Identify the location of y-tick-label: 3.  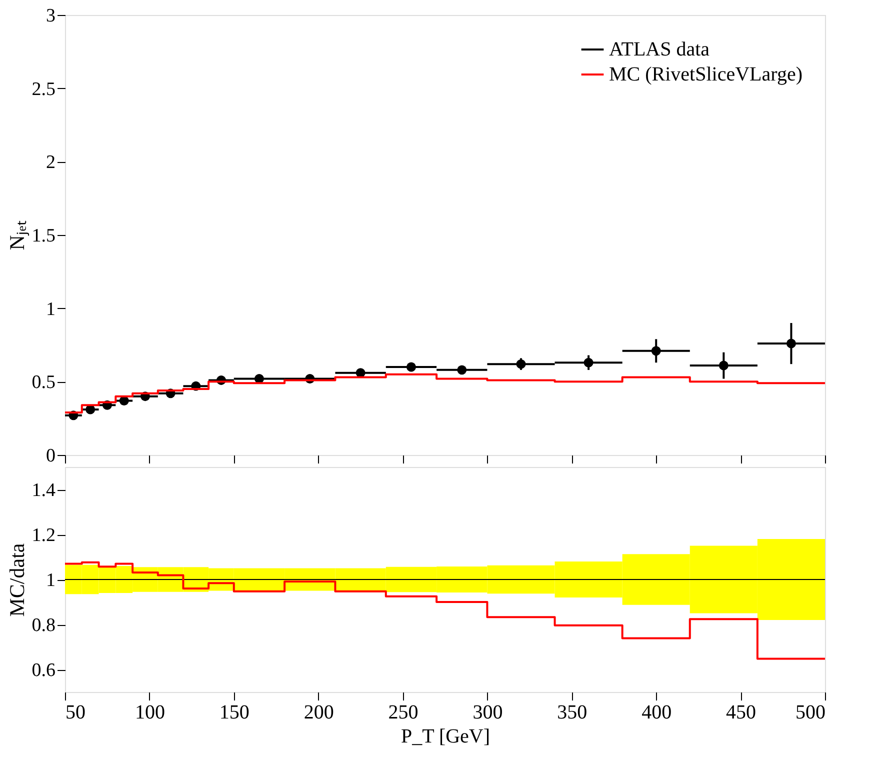
(51, 16).